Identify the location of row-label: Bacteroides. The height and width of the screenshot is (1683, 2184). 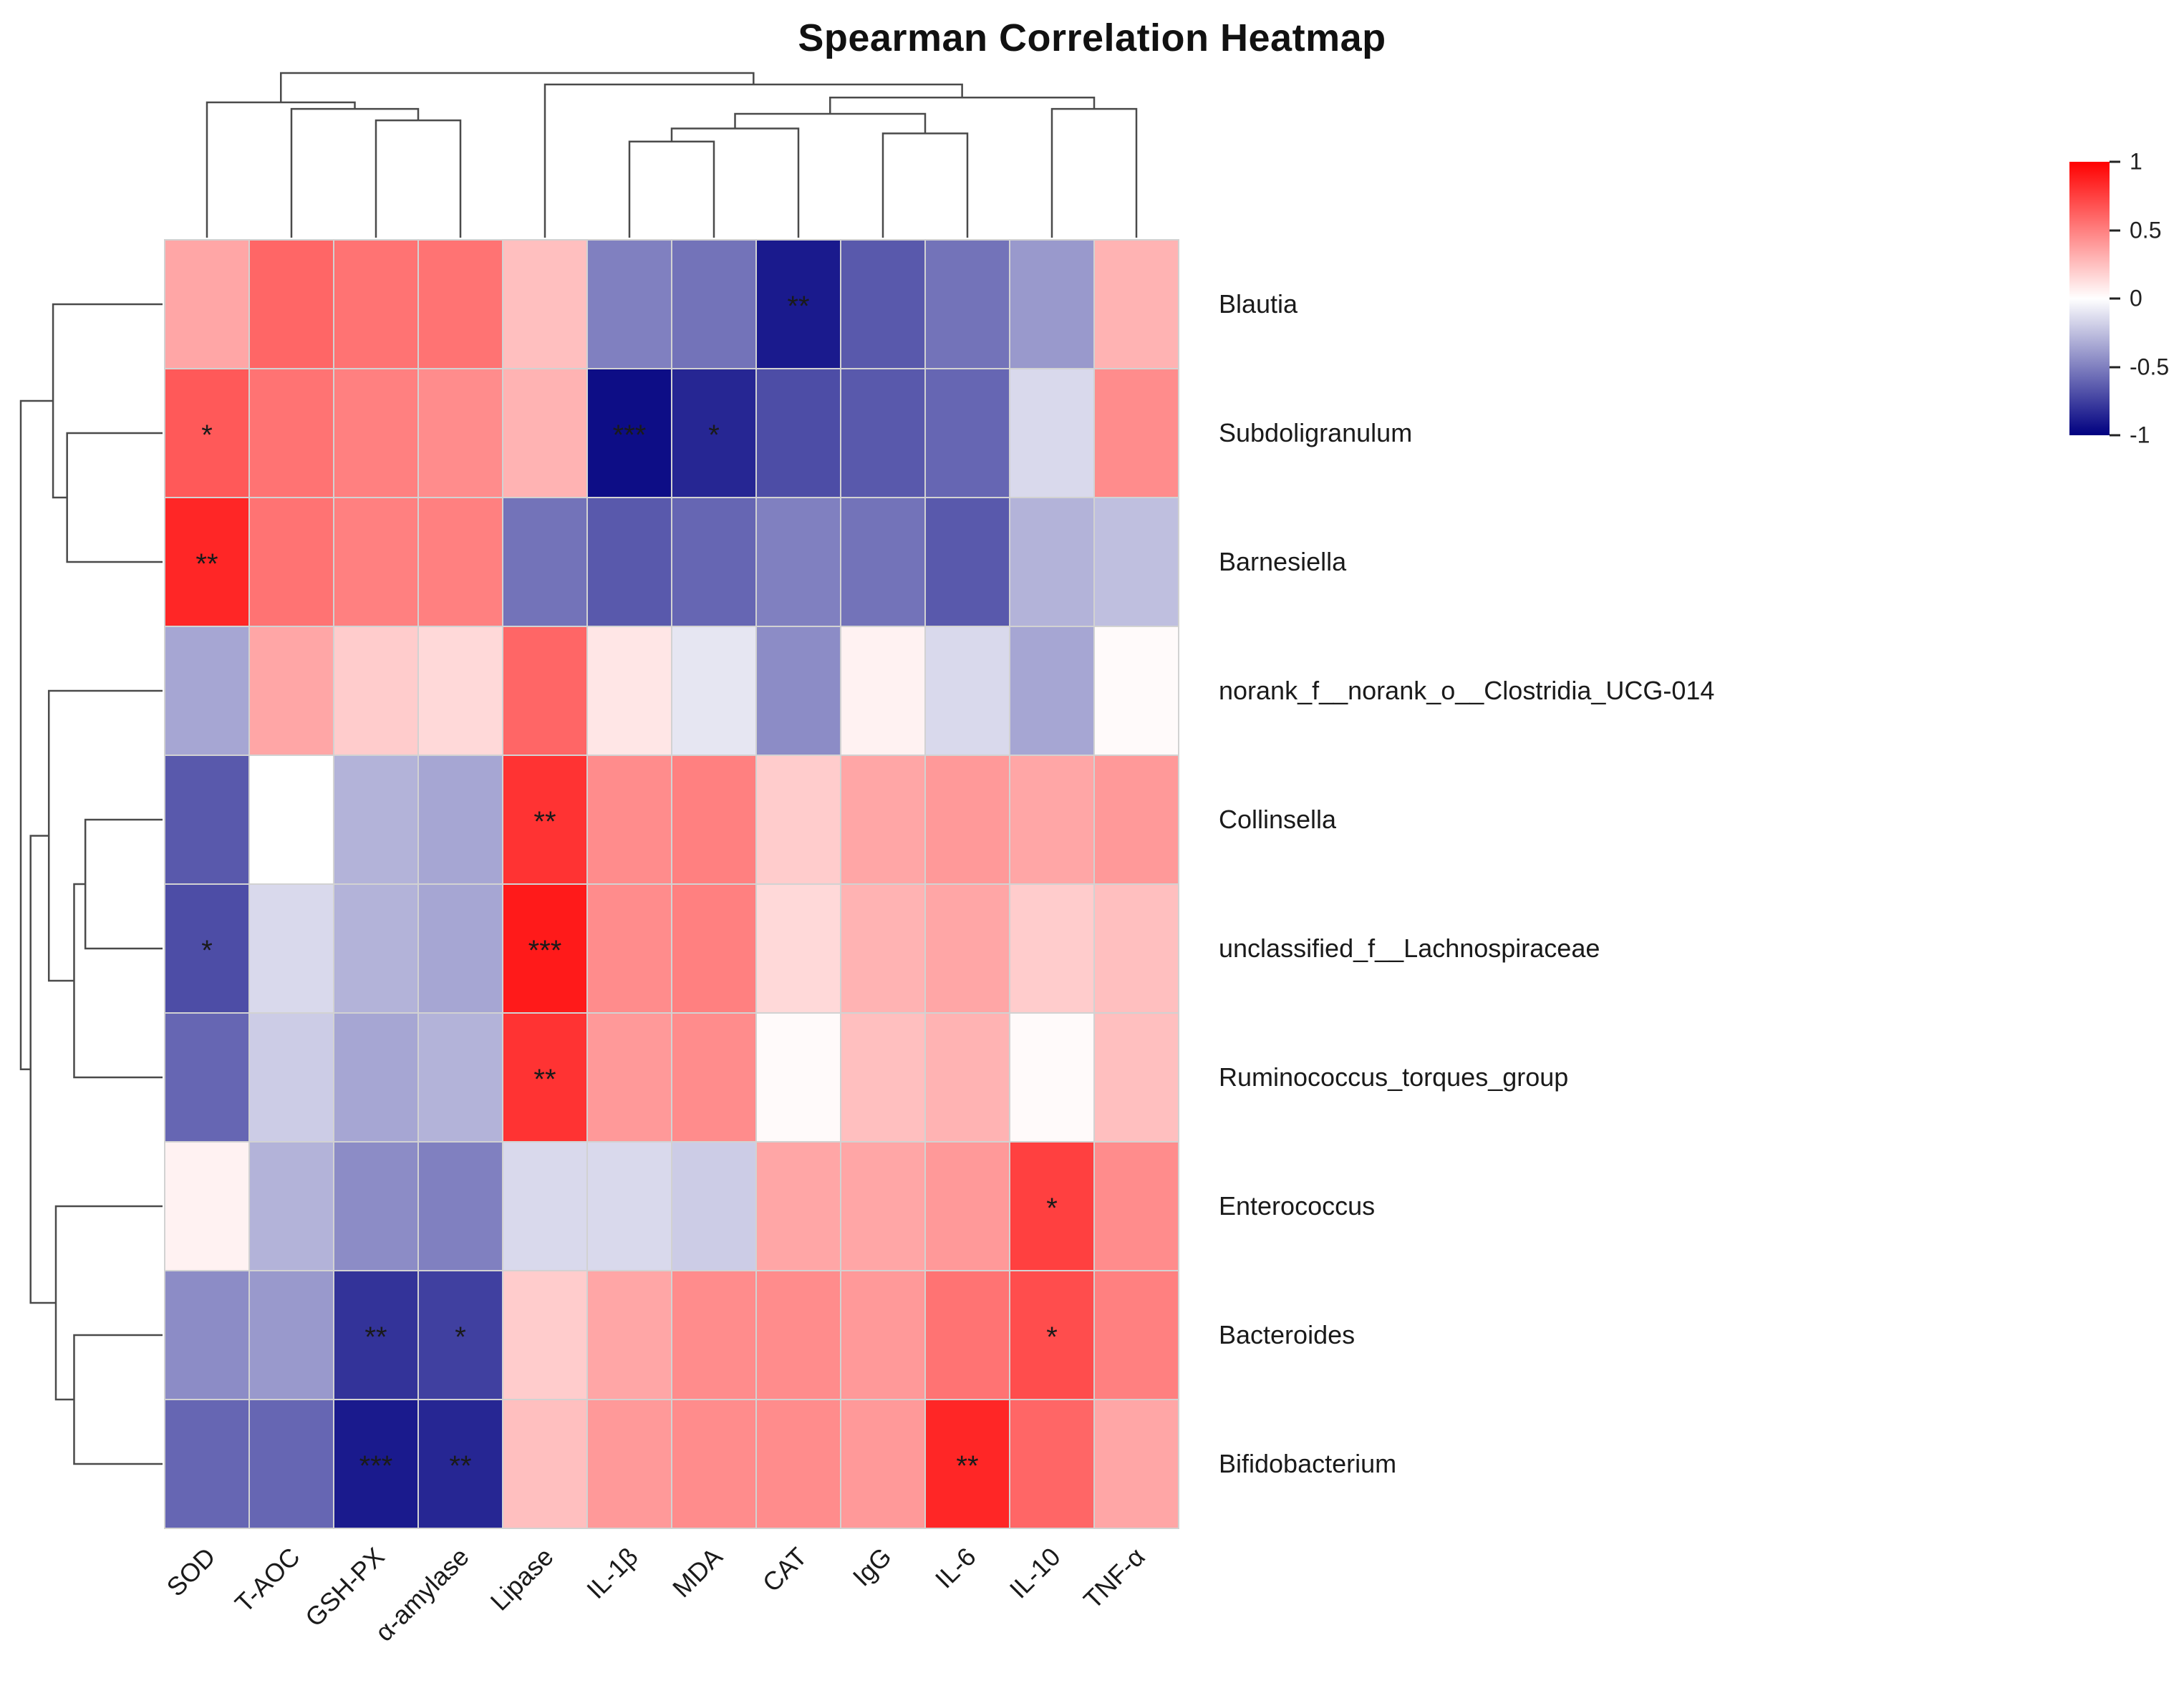
(1287, 1334).